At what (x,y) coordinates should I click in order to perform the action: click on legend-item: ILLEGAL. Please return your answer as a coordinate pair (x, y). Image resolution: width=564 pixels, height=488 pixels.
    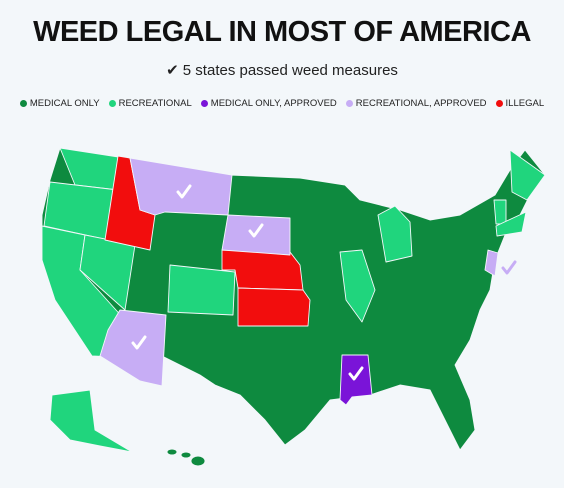
    Looking at the image, I should click on (520, 103).